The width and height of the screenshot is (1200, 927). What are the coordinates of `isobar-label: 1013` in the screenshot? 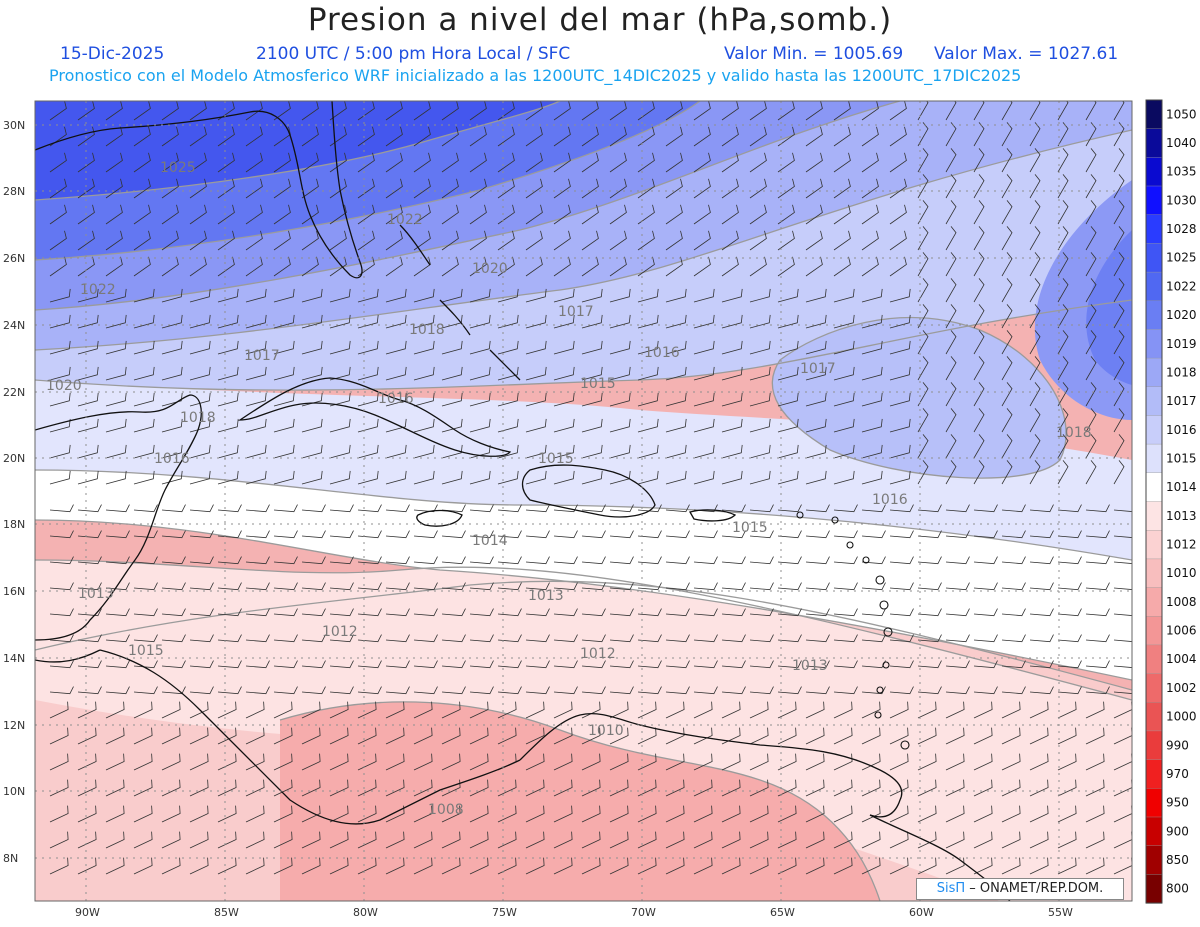 It's located at (546, 596).